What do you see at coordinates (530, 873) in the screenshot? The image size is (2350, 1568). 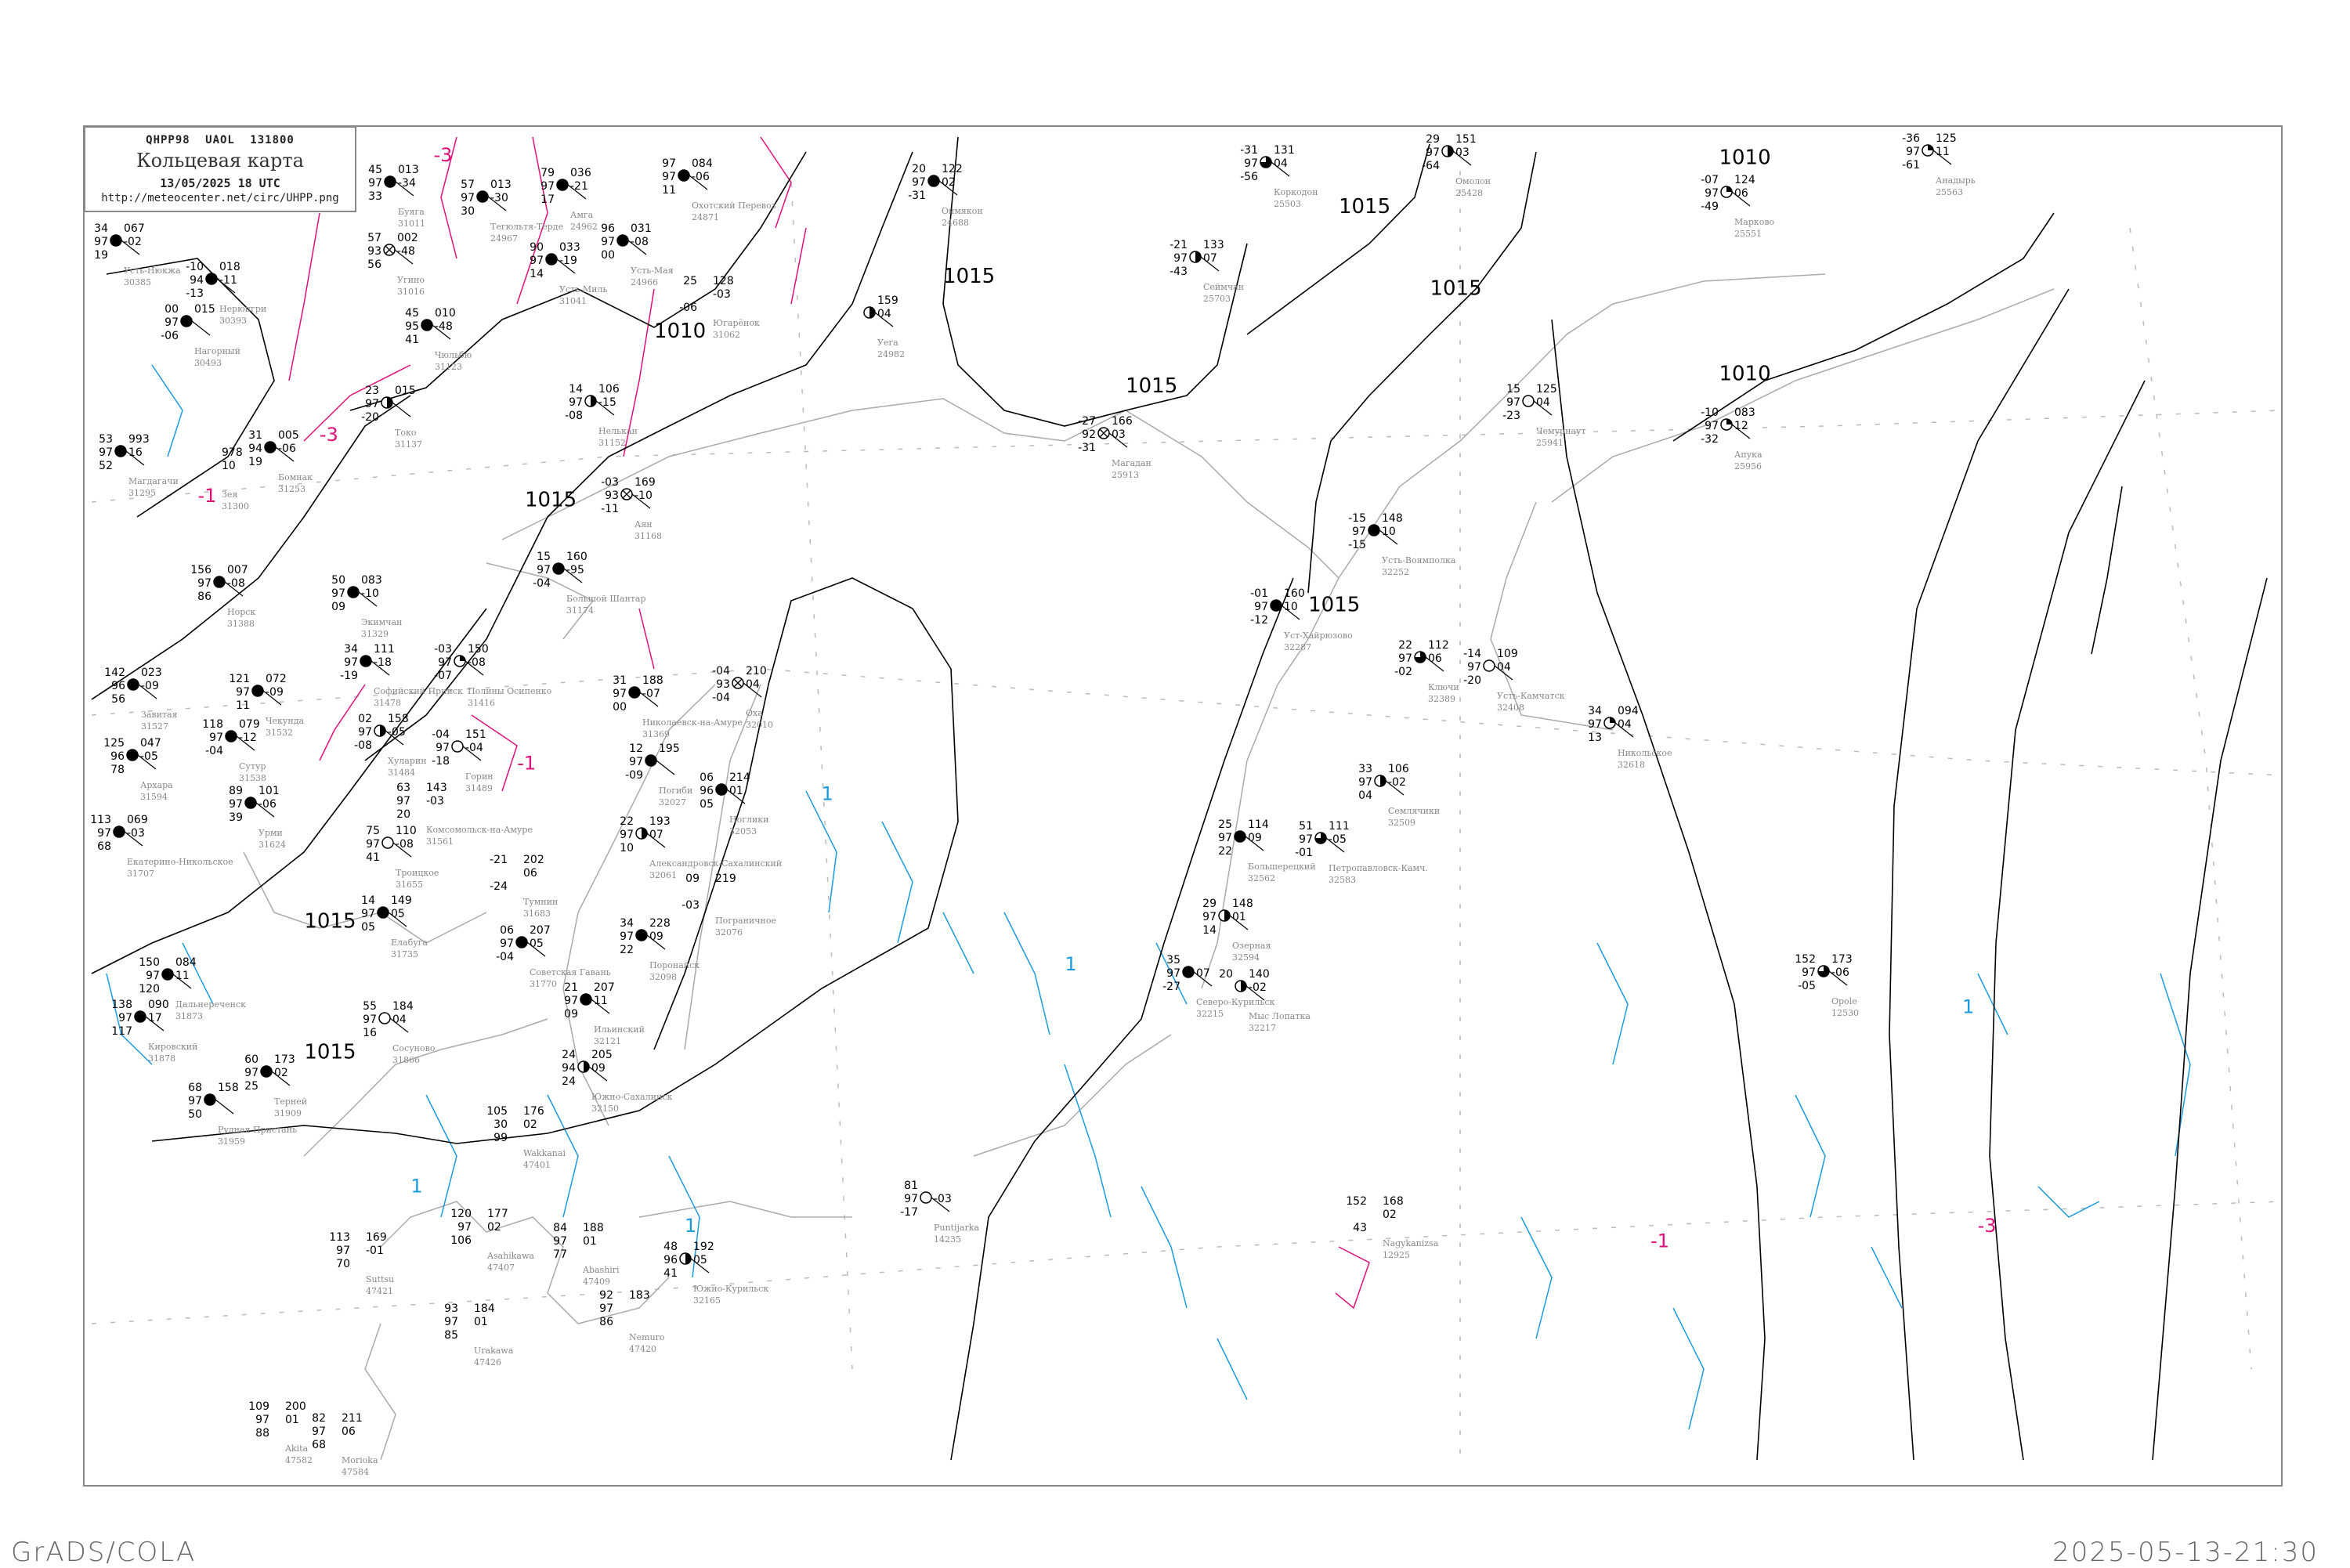 I see `pressure-tendency: 06` at bounding box center [530, 873].